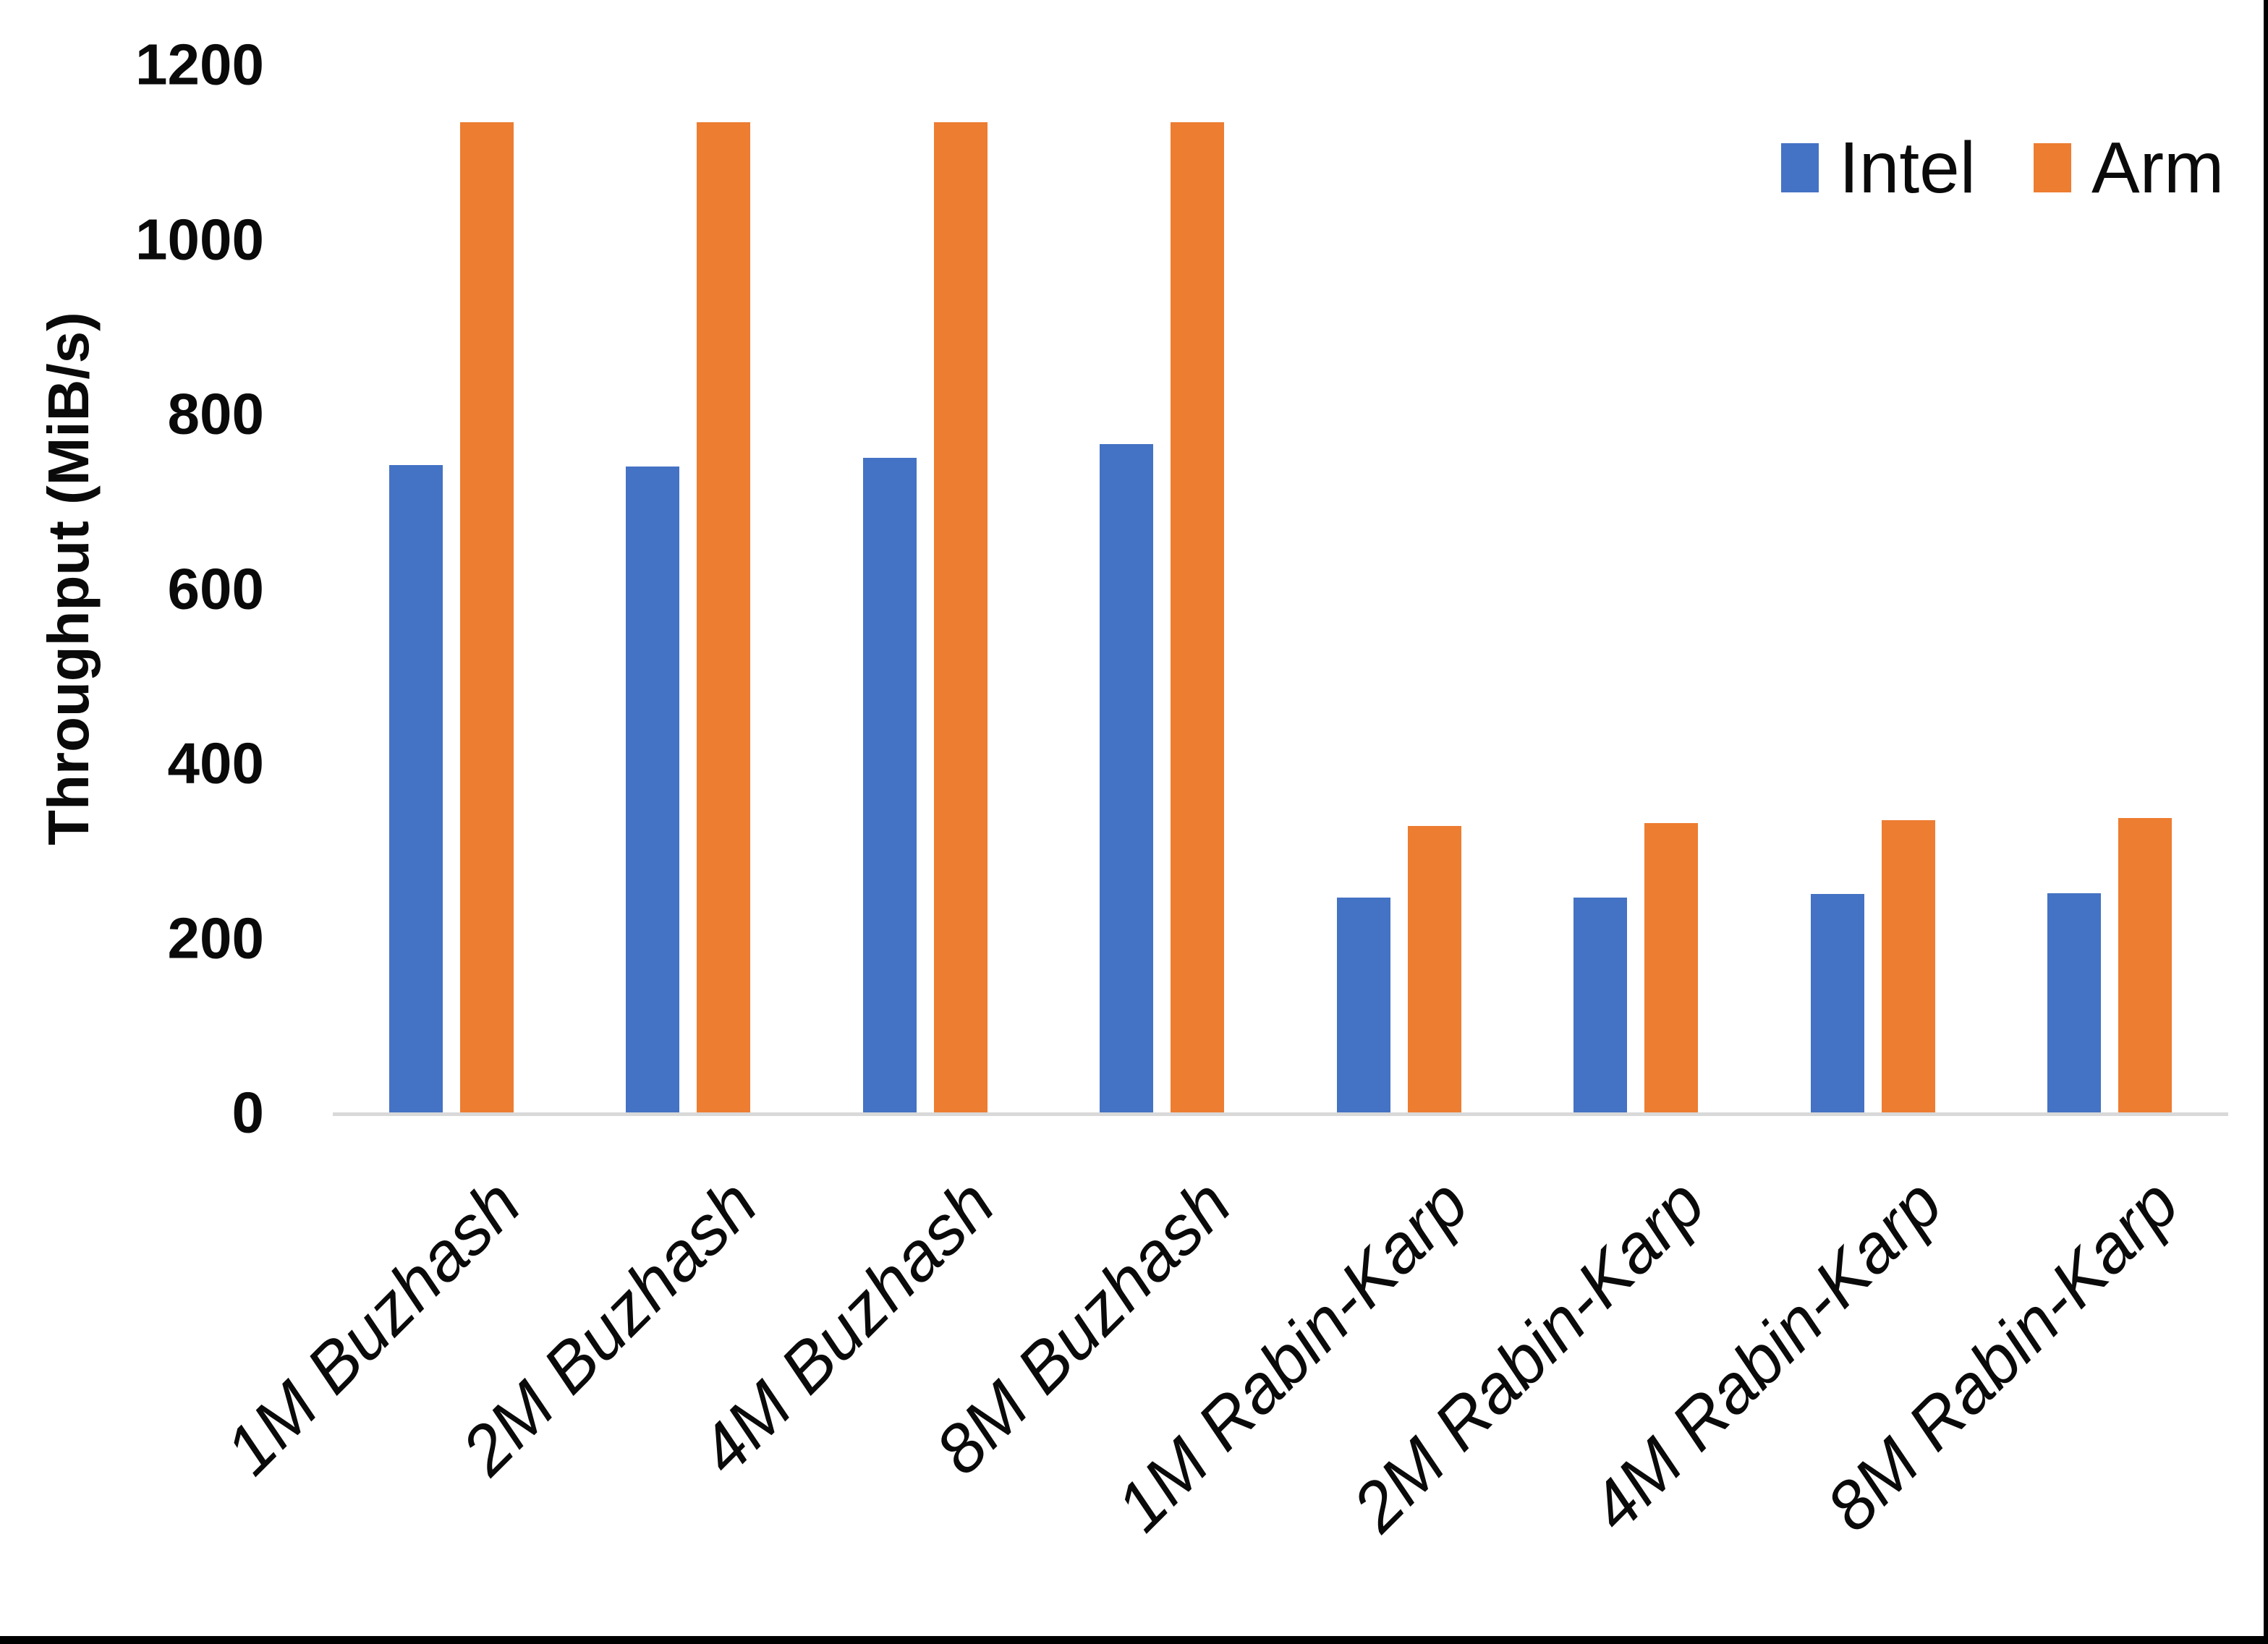  What do you see at coordinates (199, 64) in the screenshot?
I see `y-tick-label-1200: 1200` at bounding box center [199, 64].